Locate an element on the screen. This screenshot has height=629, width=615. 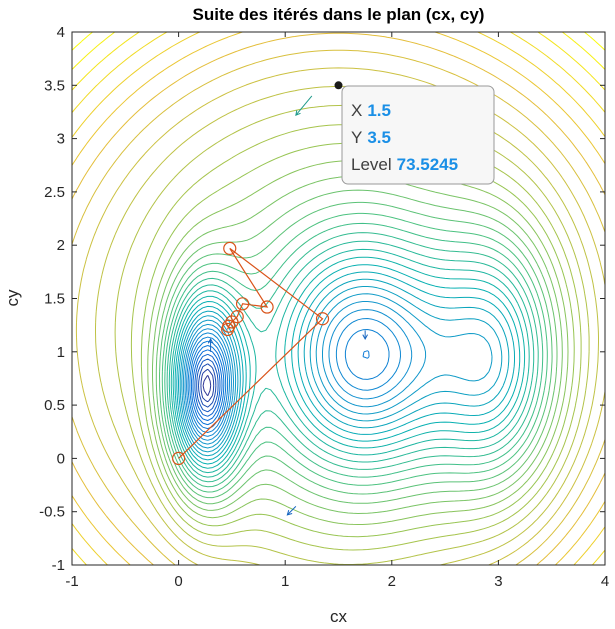
y-tick-label: 1 is located at coordinates (61, 352).